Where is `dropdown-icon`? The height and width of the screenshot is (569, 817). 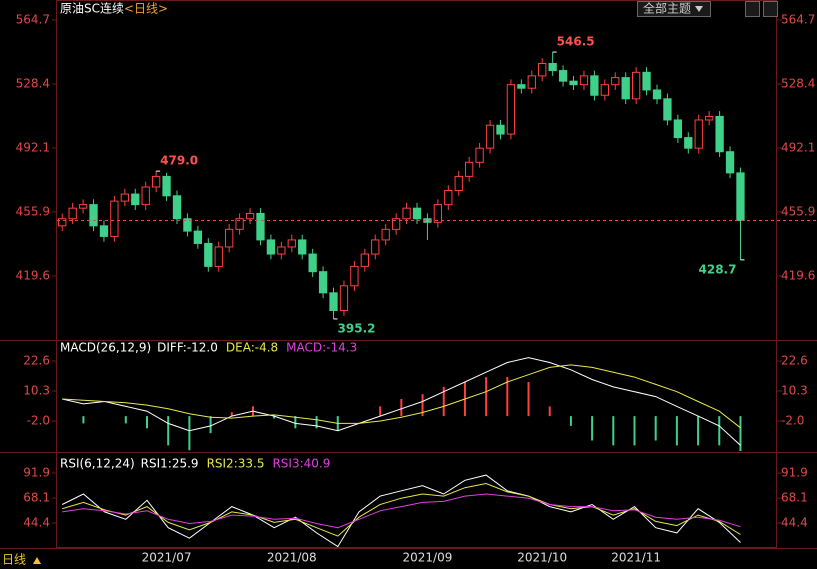
dropdown-icon is located at coordinates (699, 9).